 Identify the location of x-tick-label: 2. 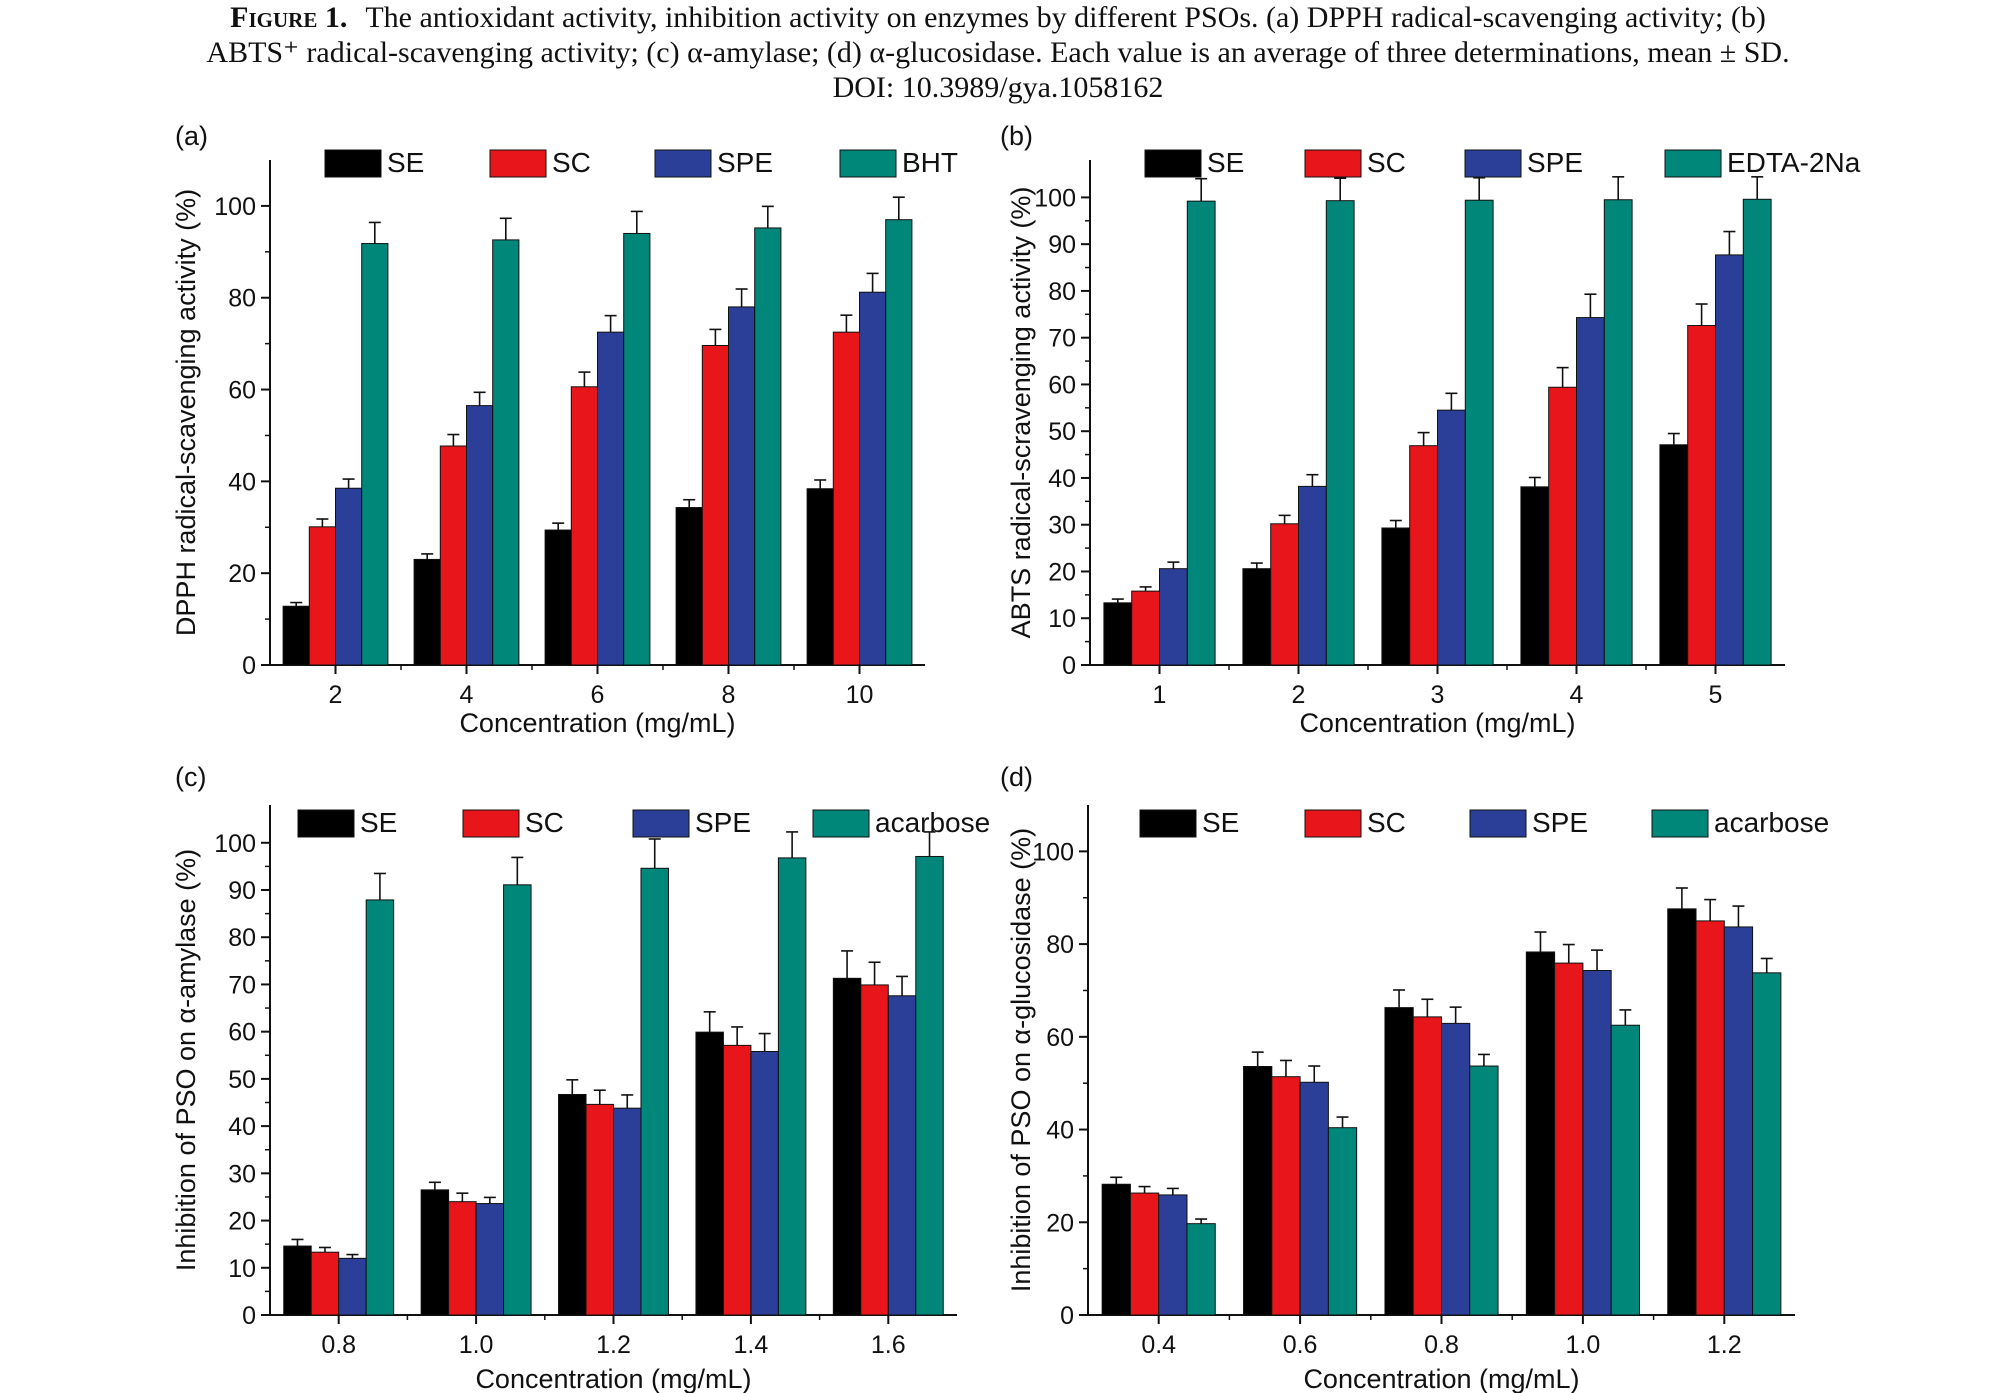
(1299, 695).